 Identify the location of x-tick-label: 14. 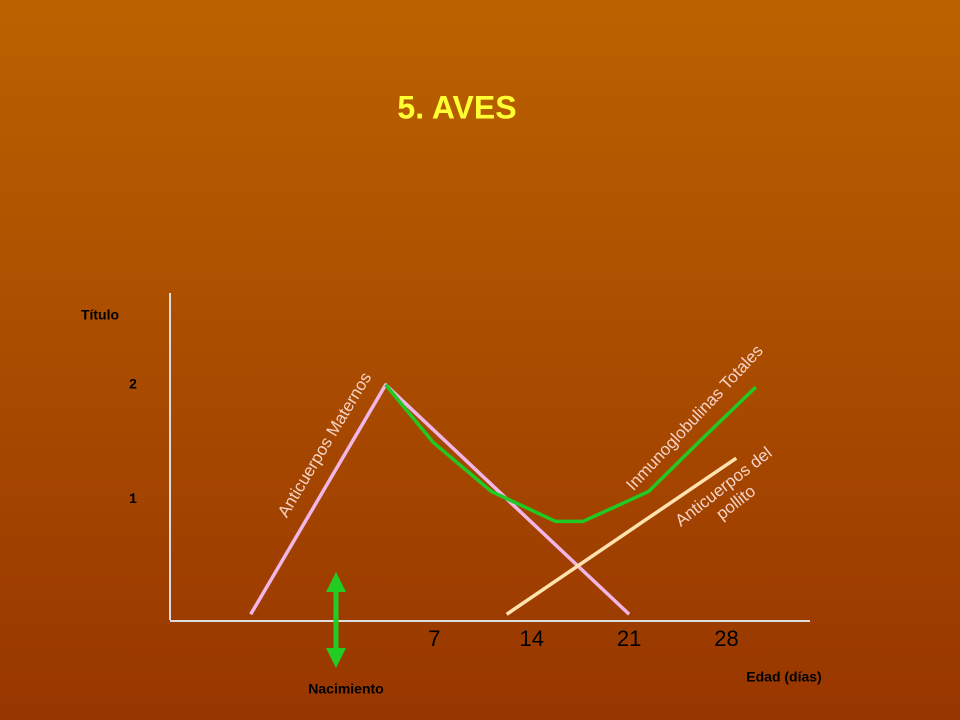
(531, 638).